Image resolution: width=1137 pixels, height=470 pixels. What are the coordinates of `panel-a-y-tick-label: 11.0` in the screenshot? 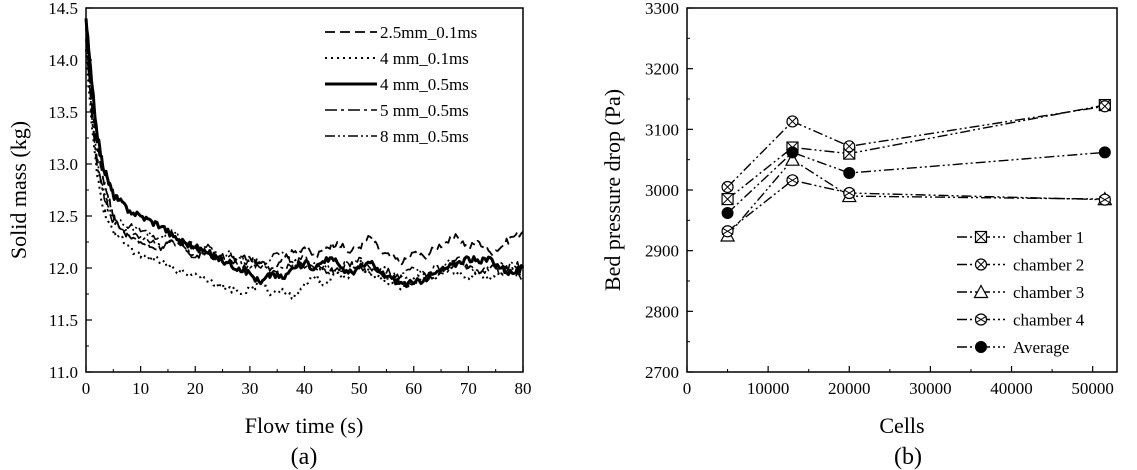 It's located at (63, 372).